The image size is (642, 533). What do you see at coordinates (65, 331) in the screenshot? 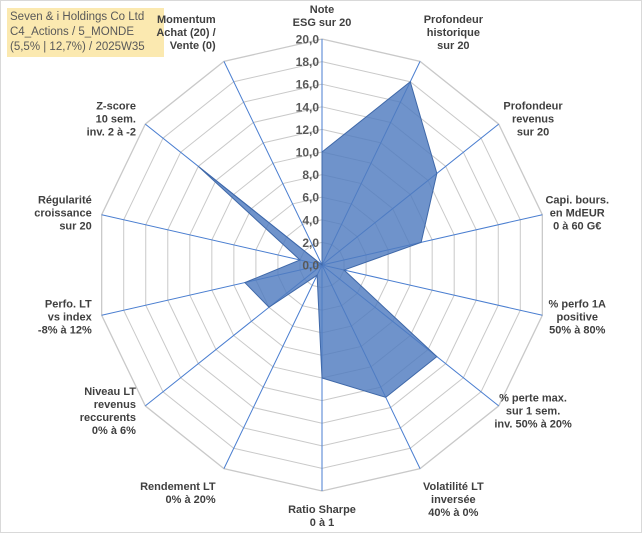
I see `axis-label-line: -8% à 12%` at bounding box center [65, 331].